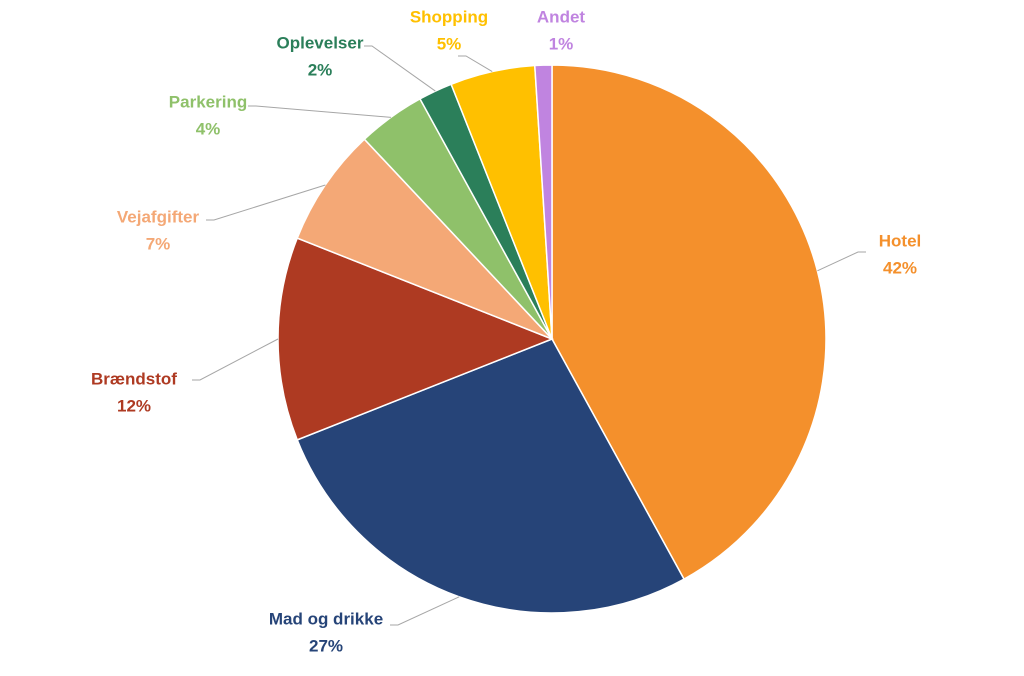  I want to click on slice-label: Hotel, so click(900, 240).